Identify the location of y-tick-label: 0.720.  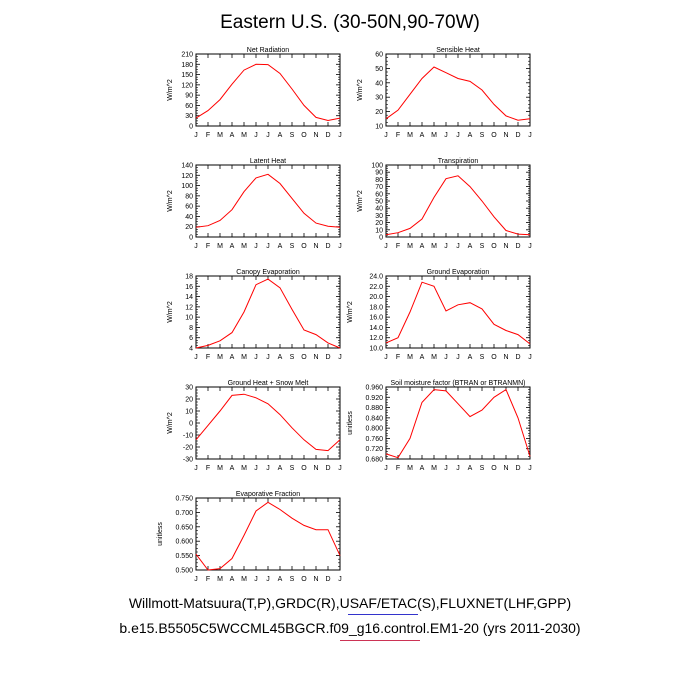
(374, 449).